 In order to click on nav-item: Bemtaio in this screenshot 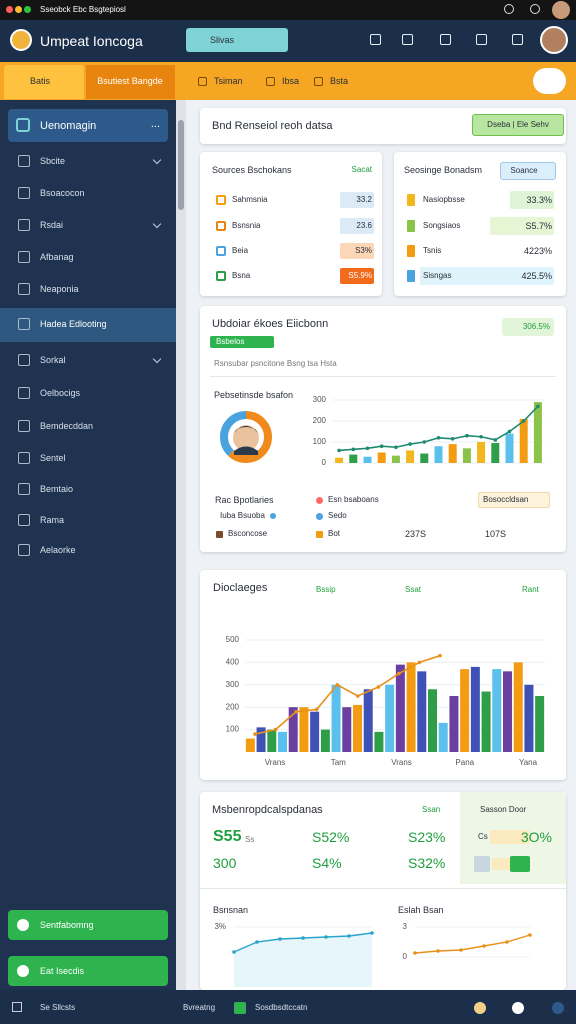, I will do `click(57, 489)`.